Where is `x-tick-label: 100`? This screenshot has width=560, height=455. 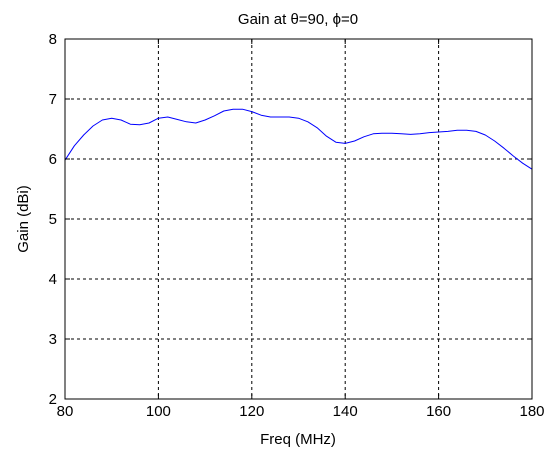 x-tick-label: 100 is located at coordinates (158, 411).